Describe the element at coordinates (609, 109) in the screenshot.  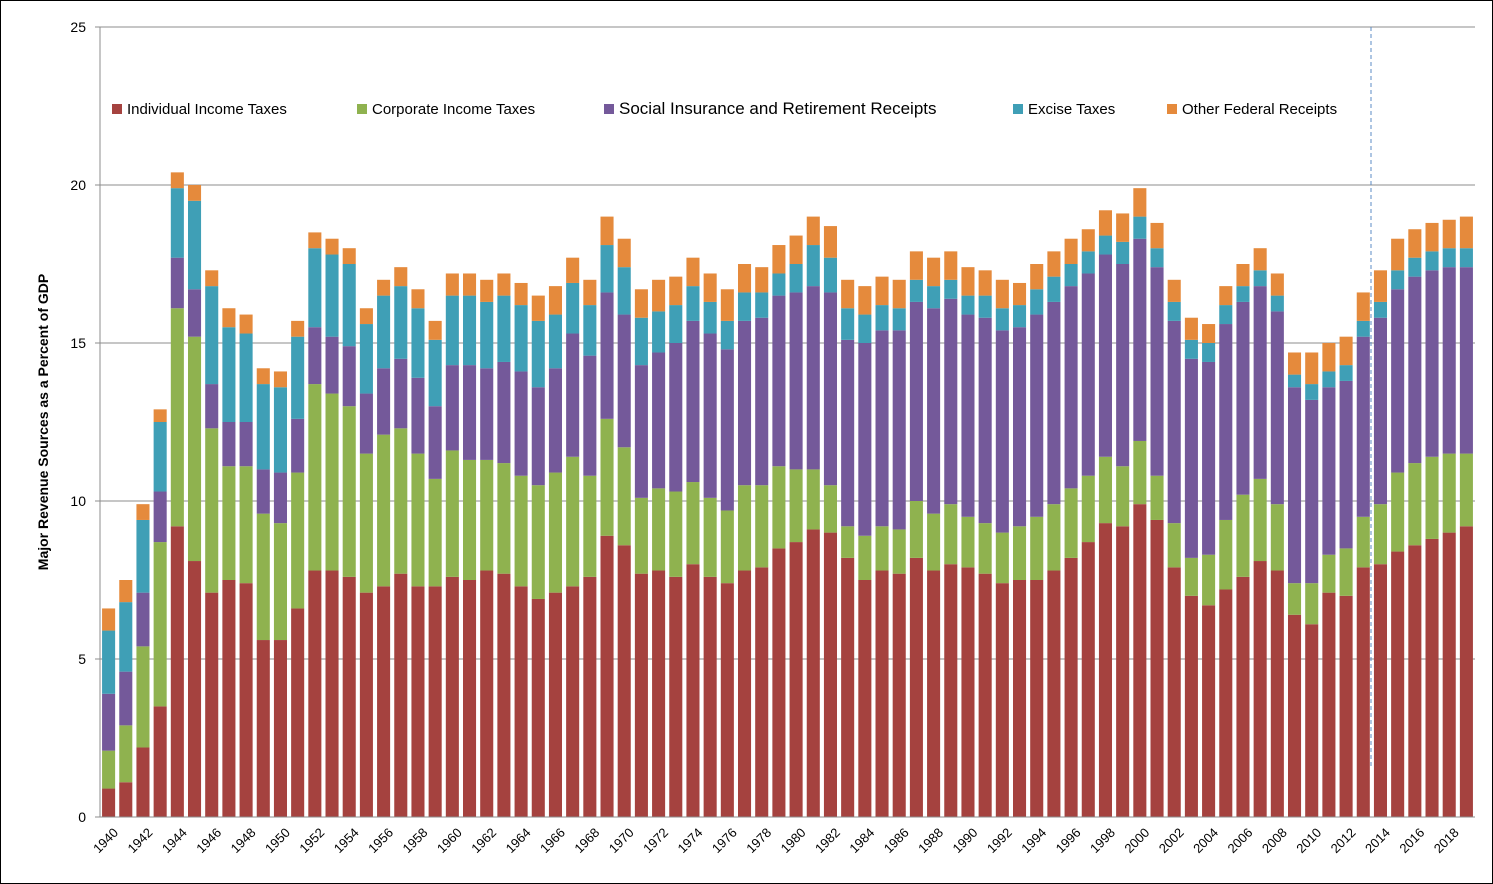
I see `legend-swatch` at that location.